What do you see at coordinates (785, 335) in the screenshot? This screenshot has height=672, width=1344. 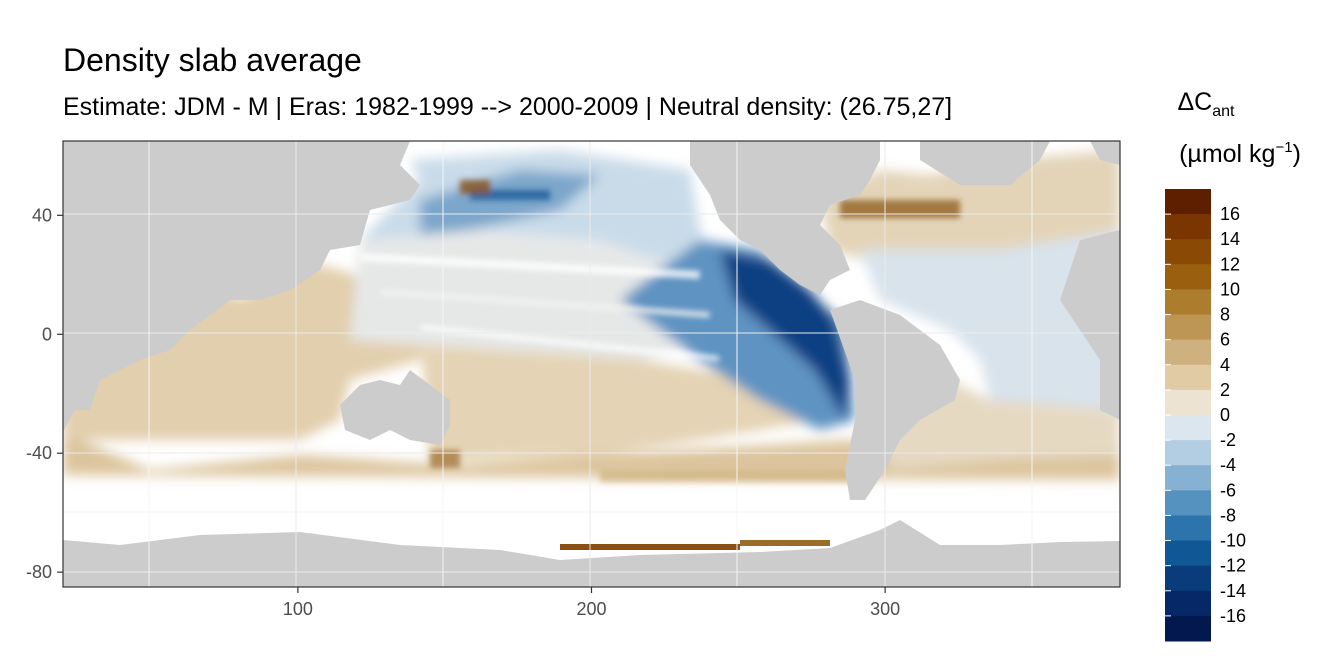 I see `peru-dark-blue` at bounding box center [785, 335].